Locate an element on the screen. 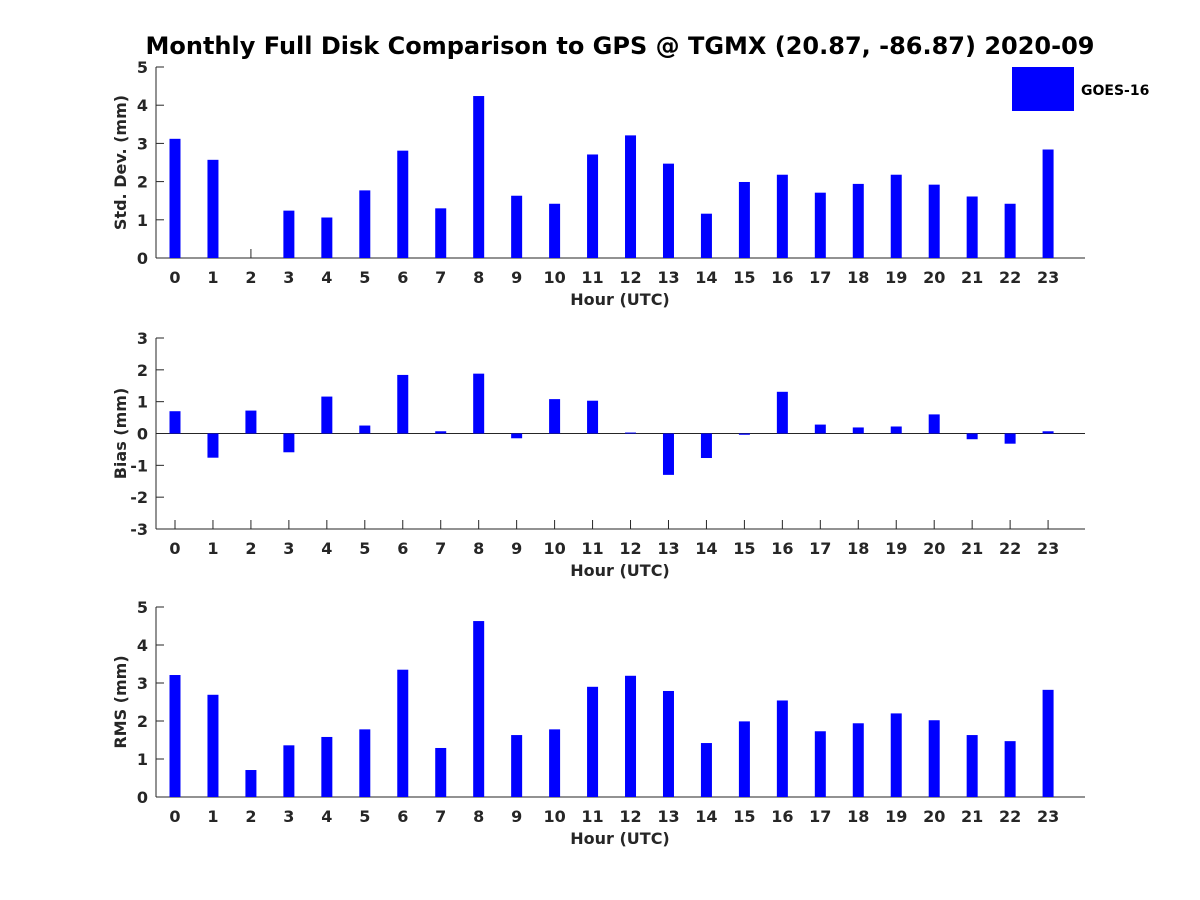 Image resolution: width=1200 pixels, height=900 pixels. y-axis-label: Std. Dev. (mm) is located at coordinates (120, 162).